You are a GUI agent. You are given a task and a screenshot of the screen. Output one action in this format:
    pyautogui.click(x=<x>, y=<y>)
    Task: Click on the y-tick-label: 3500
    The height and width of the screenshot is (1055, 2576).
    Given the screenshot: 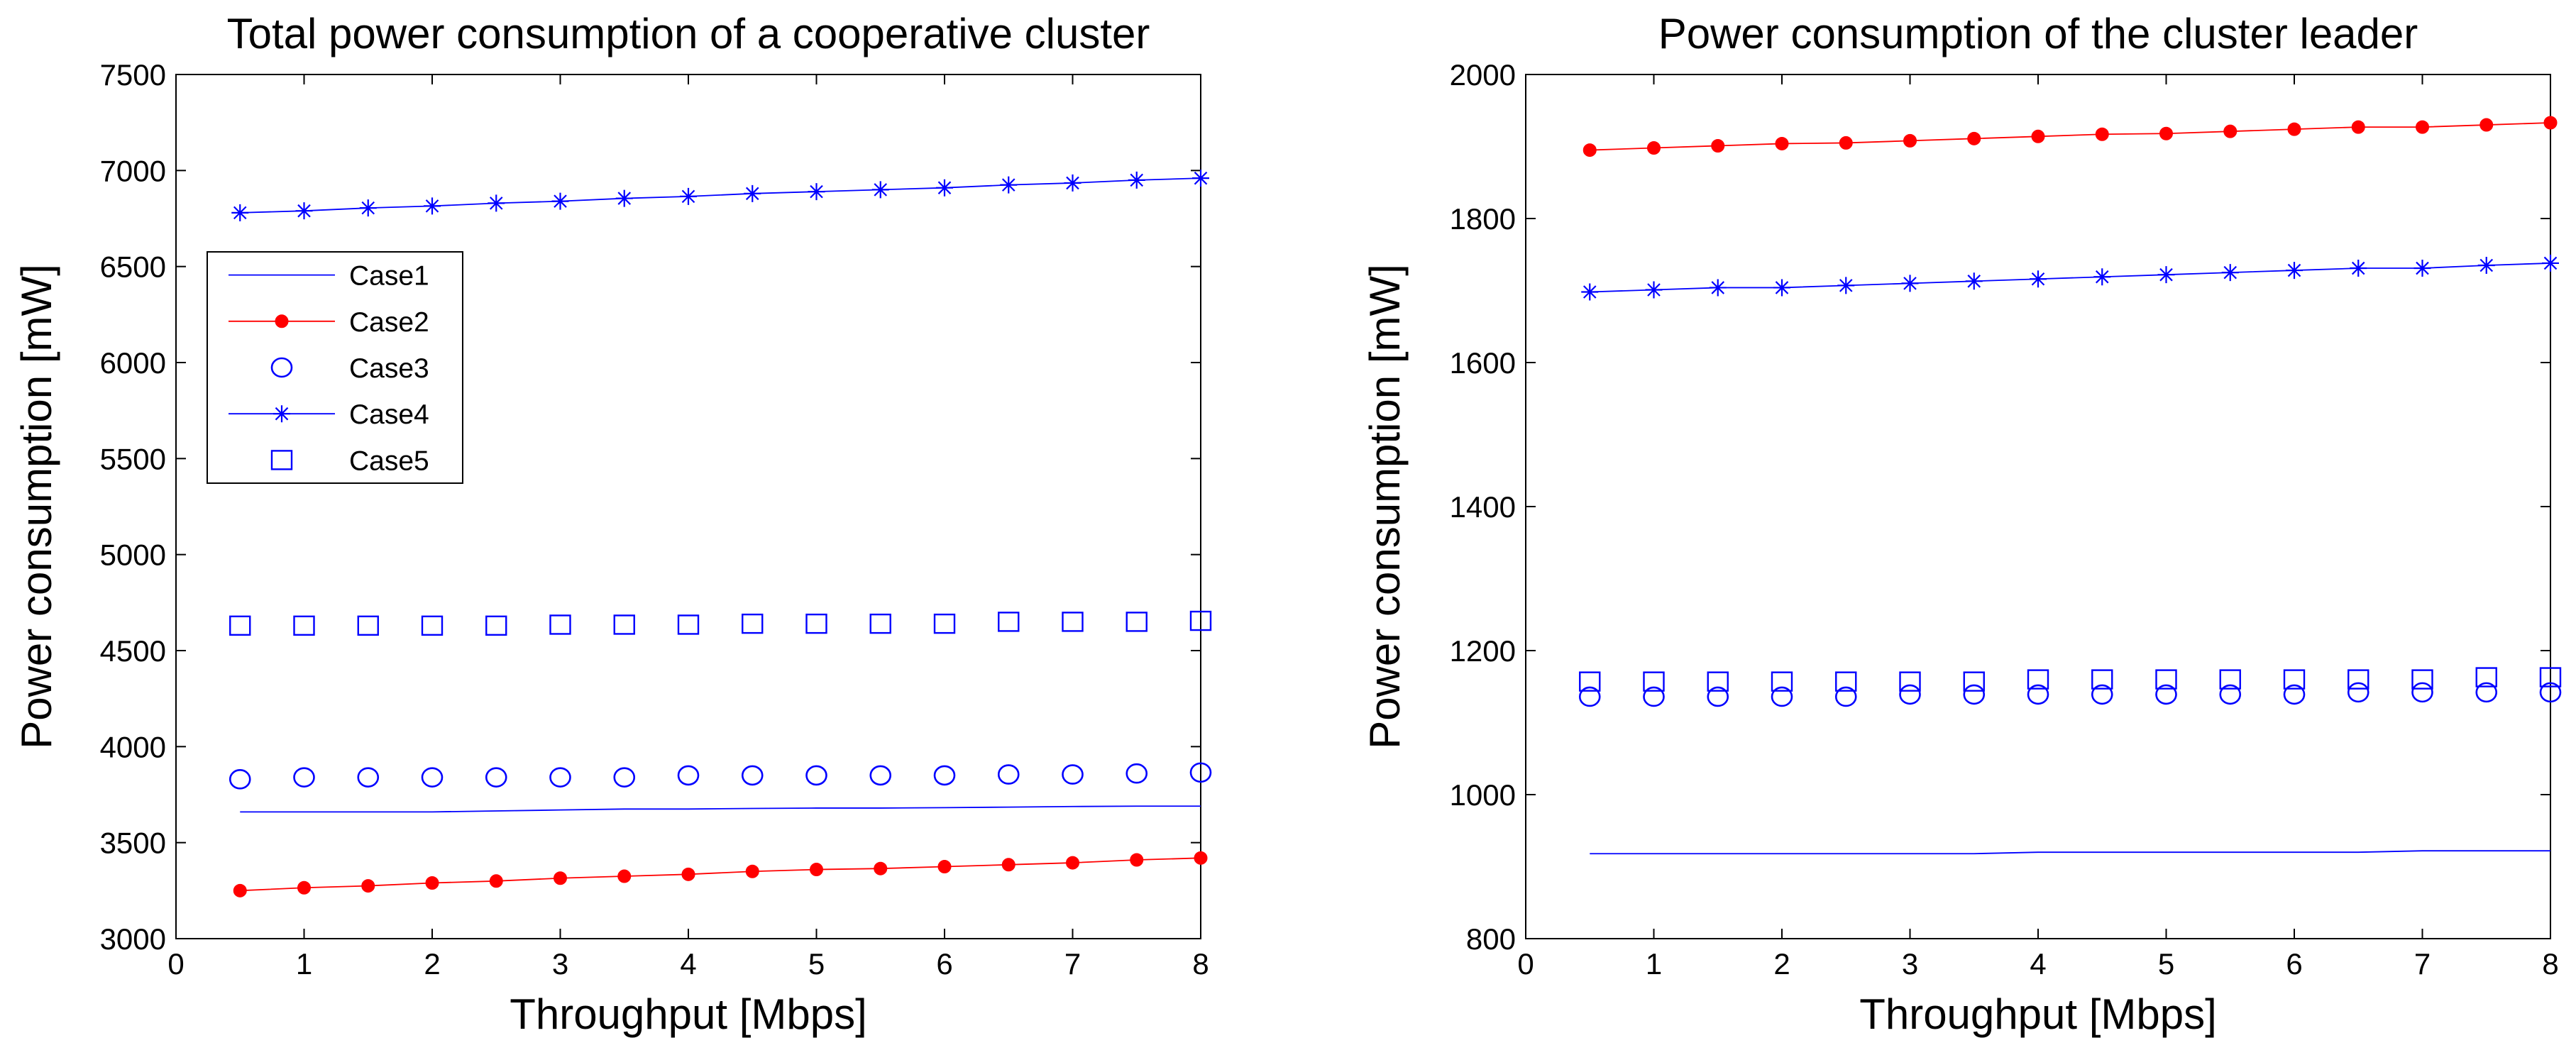 What is the action you would take?
    pyautogui.click(x=133, y=843)
    